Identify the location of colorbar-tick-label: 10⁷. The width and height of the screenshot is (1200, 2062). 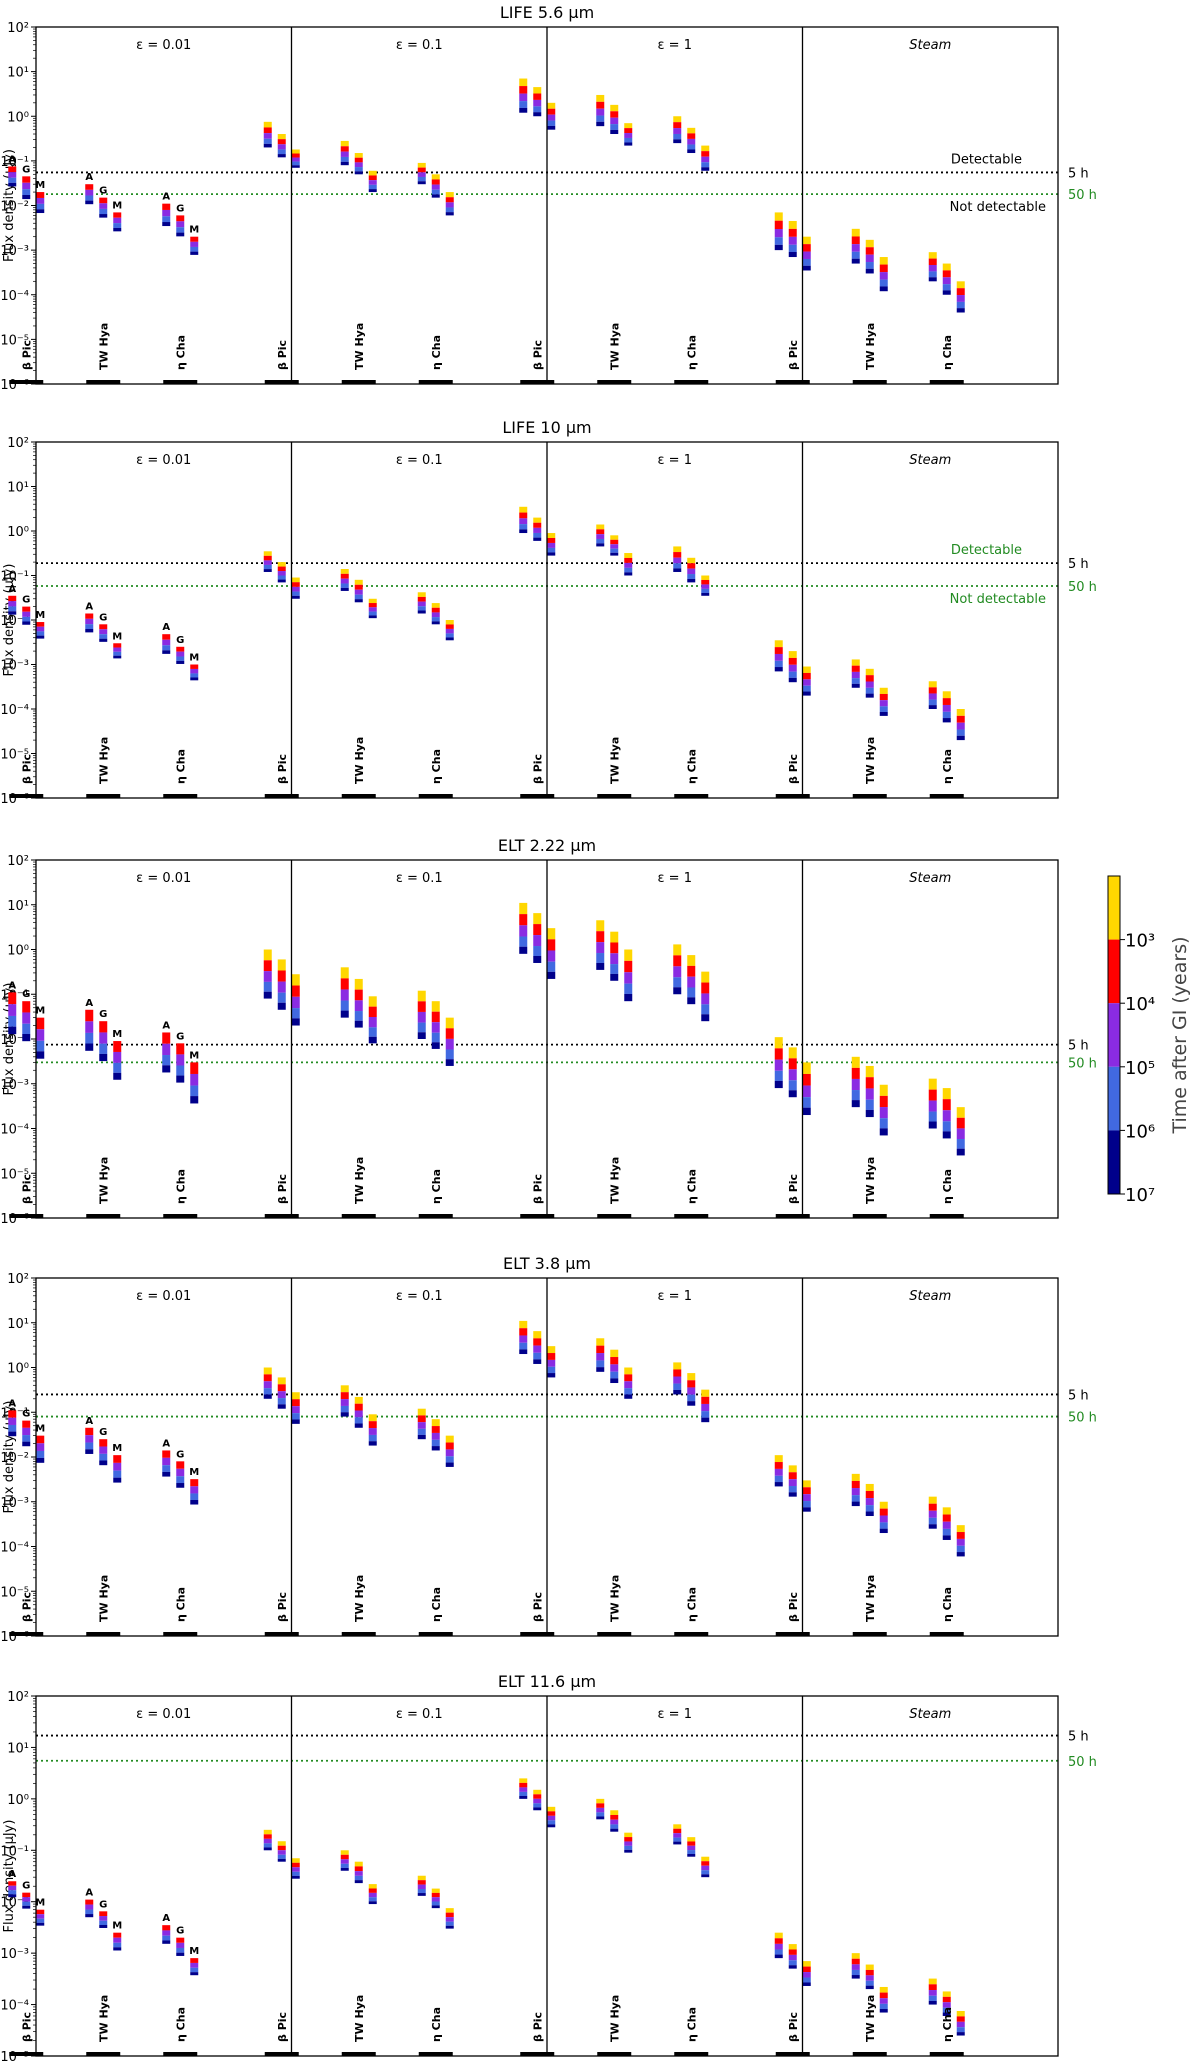
(1140, 1195).